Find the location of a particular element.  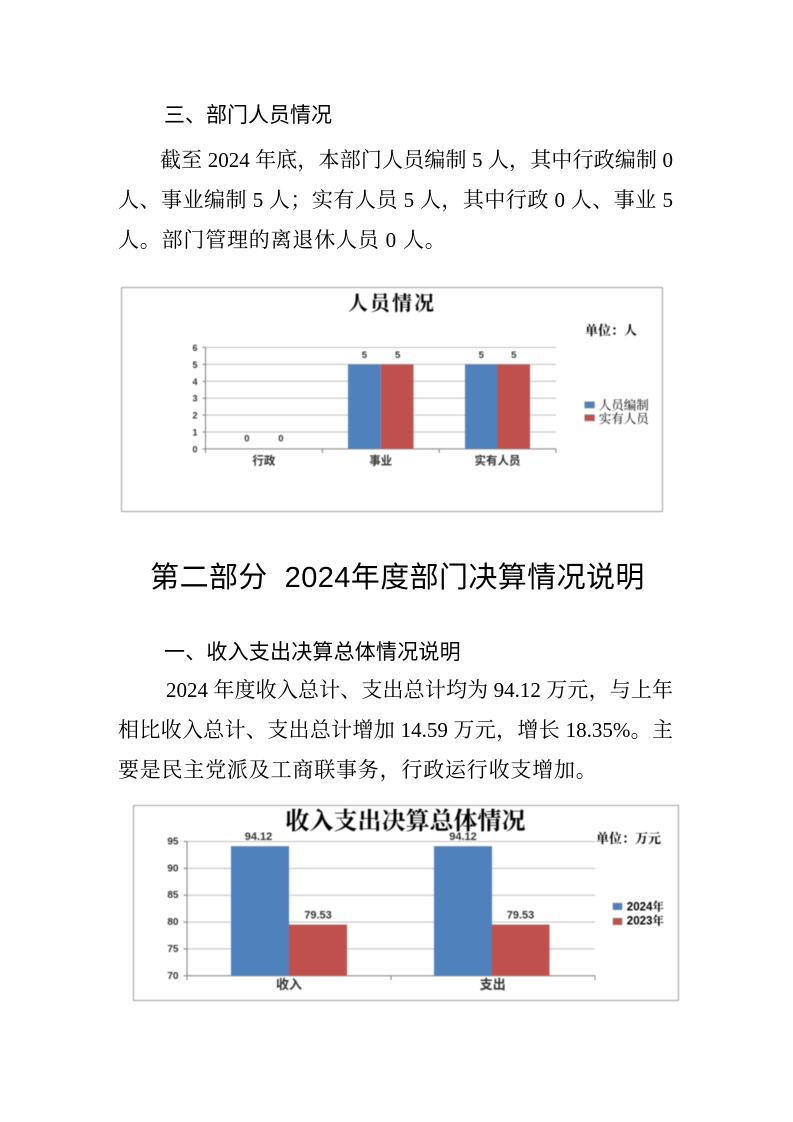

svg-text: 2023年 is located at coordinates (646, 921).